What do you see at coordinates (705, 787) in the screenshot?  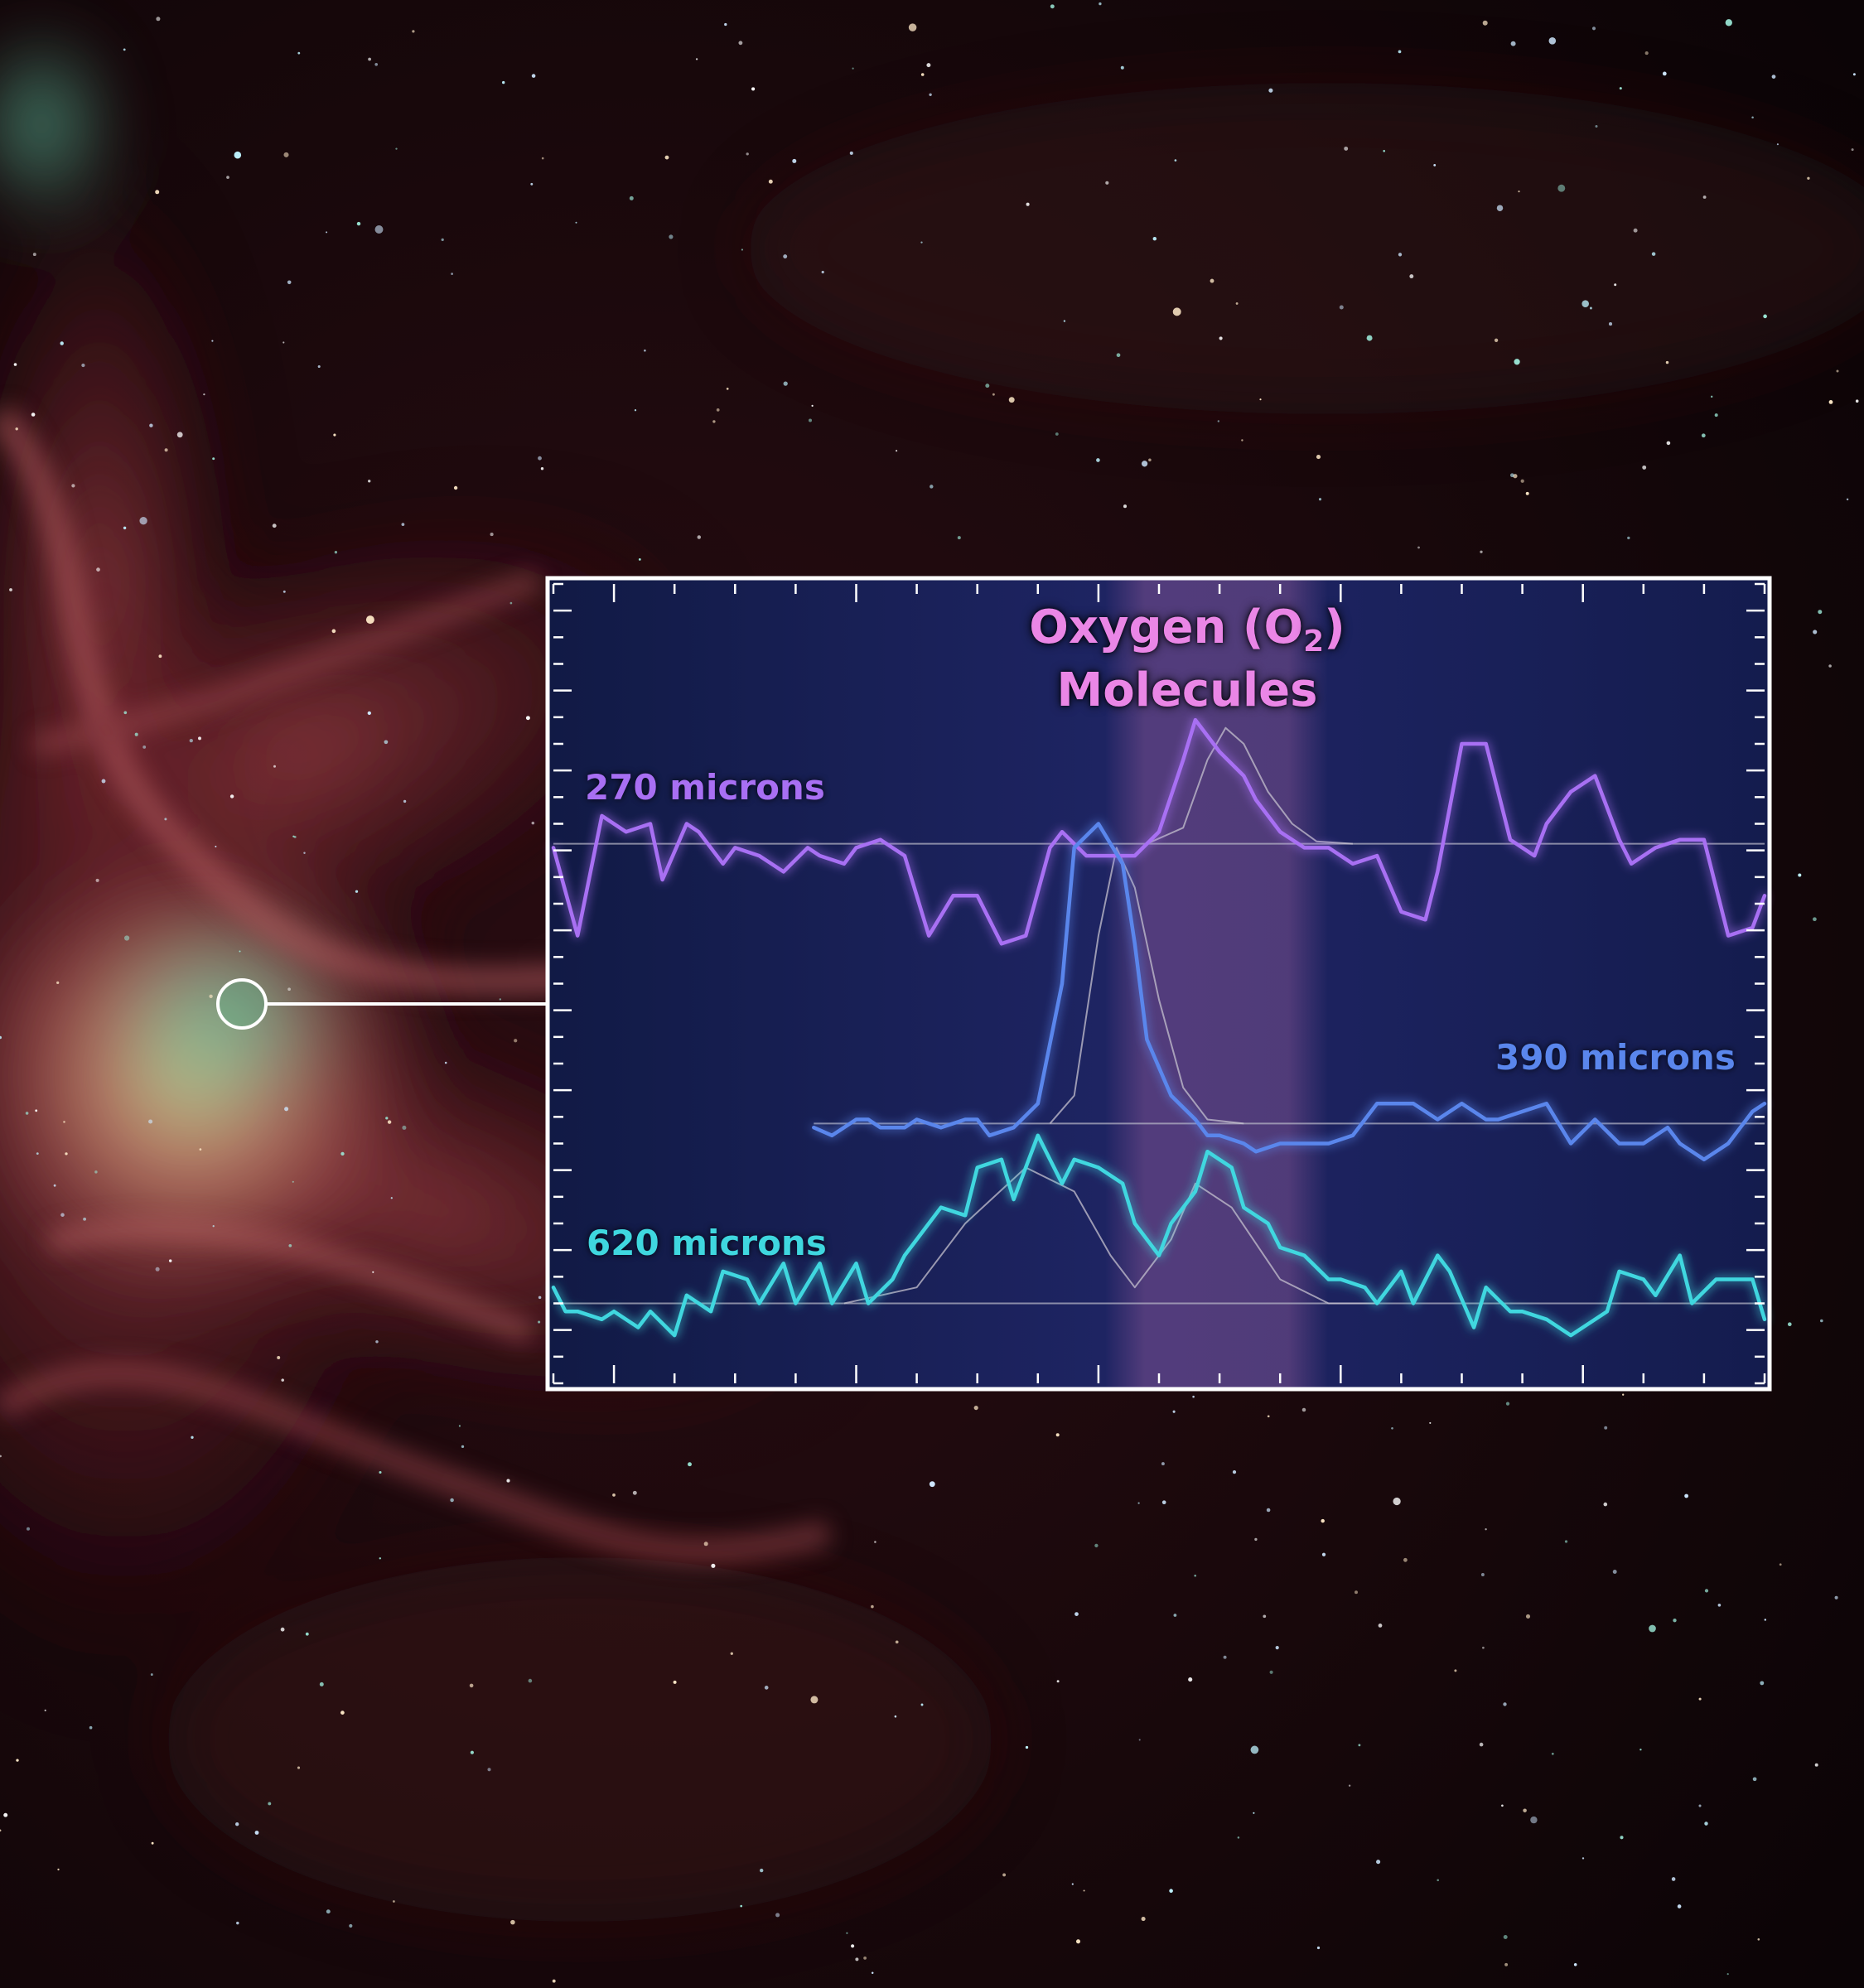 I see `series-label-270-microns: 270 microns` at bounding box center [705, 787].